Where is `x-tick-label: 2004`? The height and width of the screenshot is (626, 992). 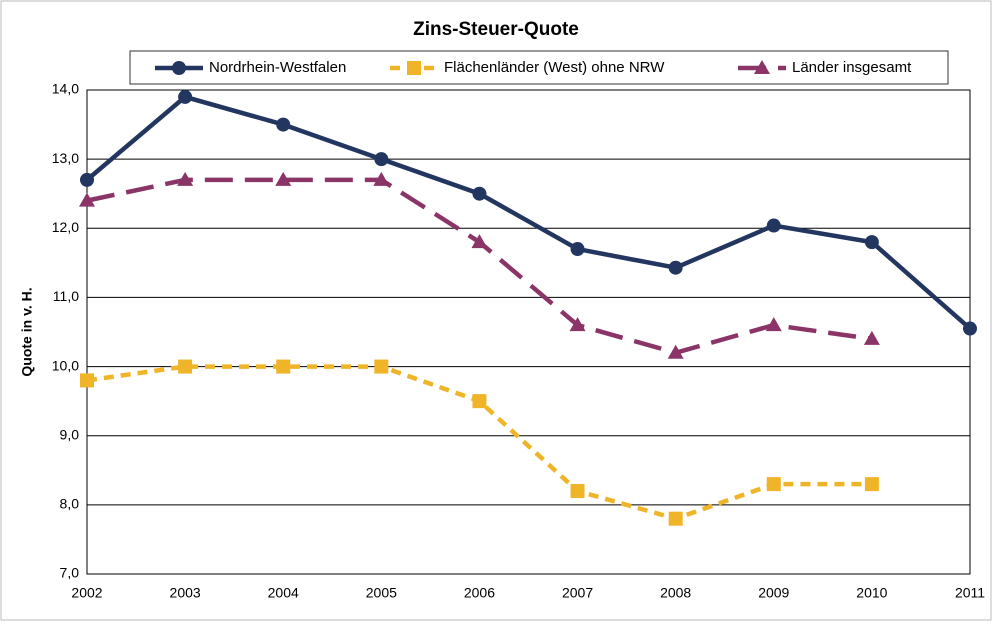 x-tick-label: 2004 is located at coordinates (283, 593).